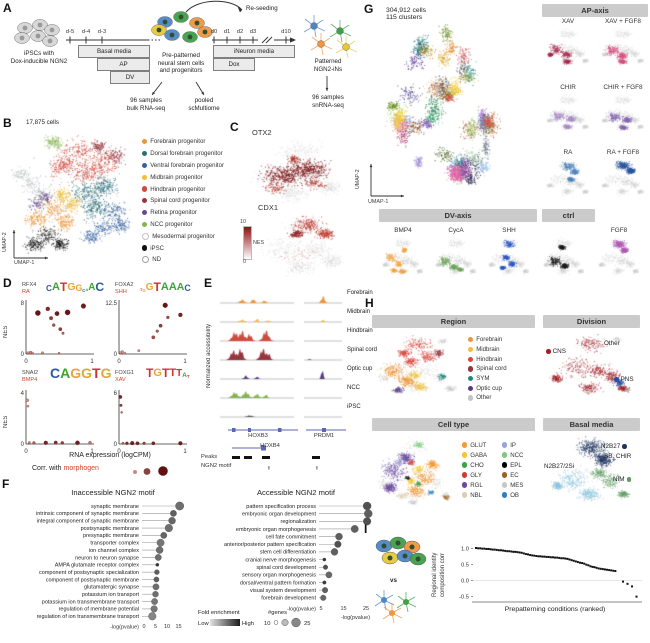 The height and width of the screenshot is (643, 650). Describe the element at coordinates (288, 553) in the screenshot. I see `go-term: stem cell differentiation` at that location.